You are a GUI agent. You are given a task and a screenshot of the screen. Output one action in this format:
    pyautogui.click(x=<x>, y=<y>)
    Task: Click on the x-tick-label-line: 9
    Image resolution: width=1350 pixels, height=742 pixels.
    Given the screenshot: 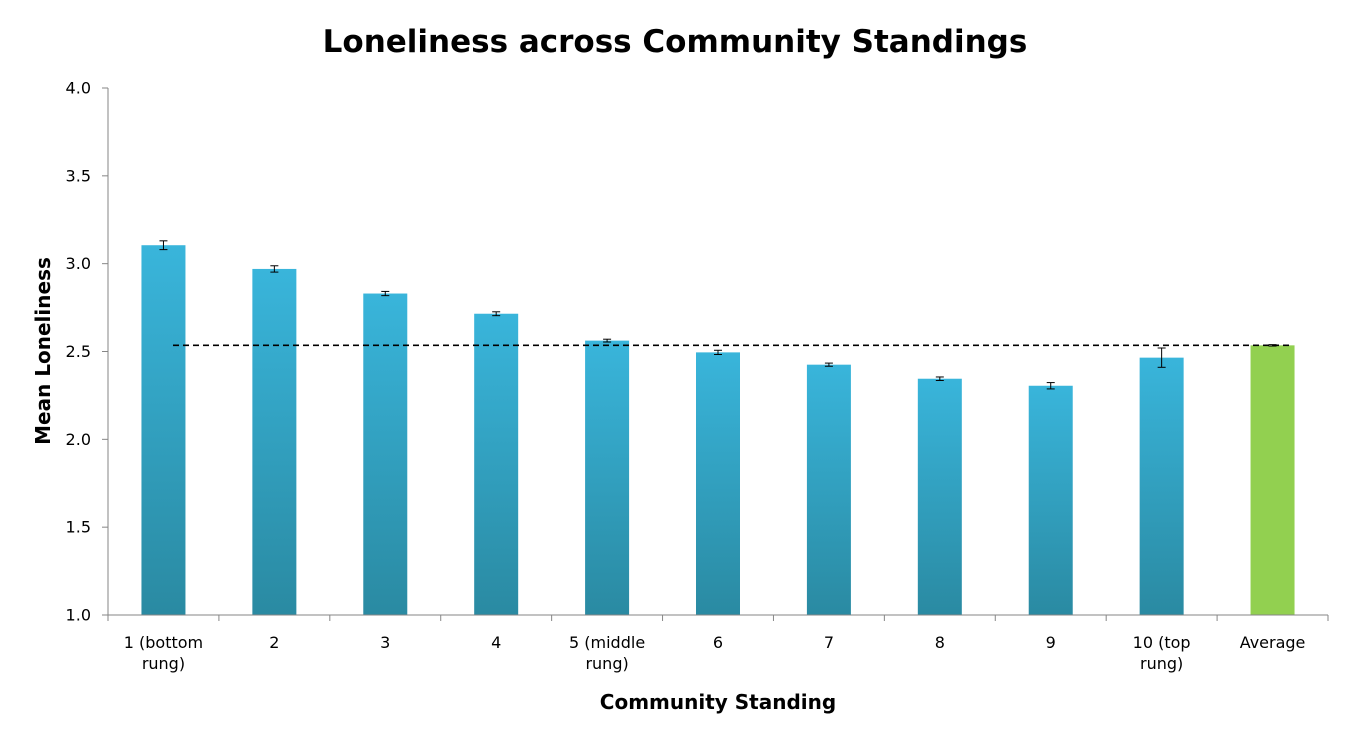 What is the action you would take?
    pyautogui.click(x=1051, y=642)
    